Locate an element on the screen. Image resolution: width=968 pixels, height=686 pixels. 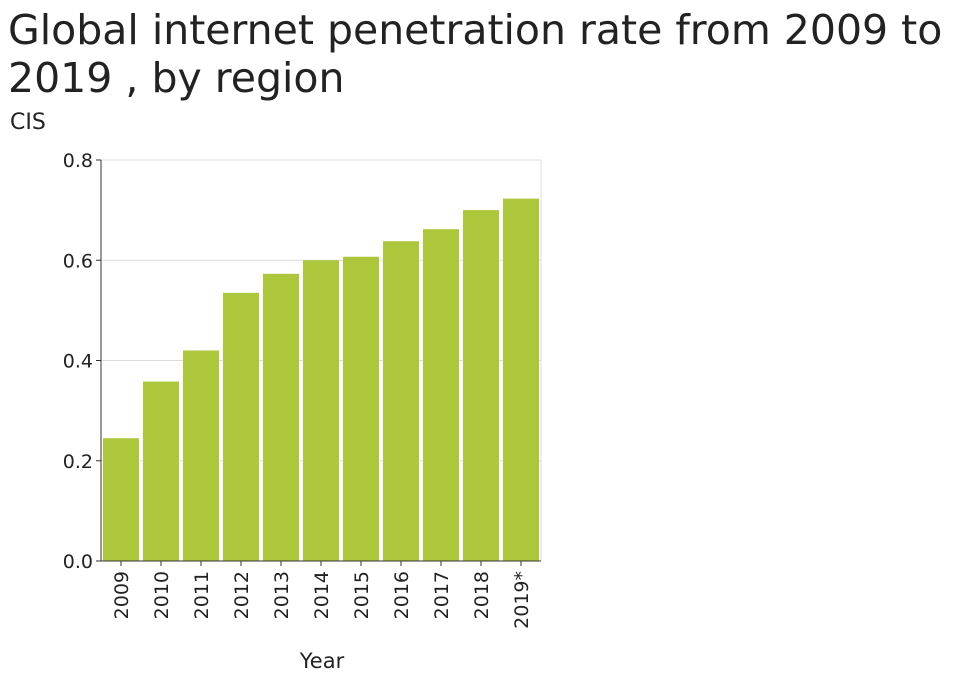
x-tick-label: 2015 is located at coordinates (362, 595).